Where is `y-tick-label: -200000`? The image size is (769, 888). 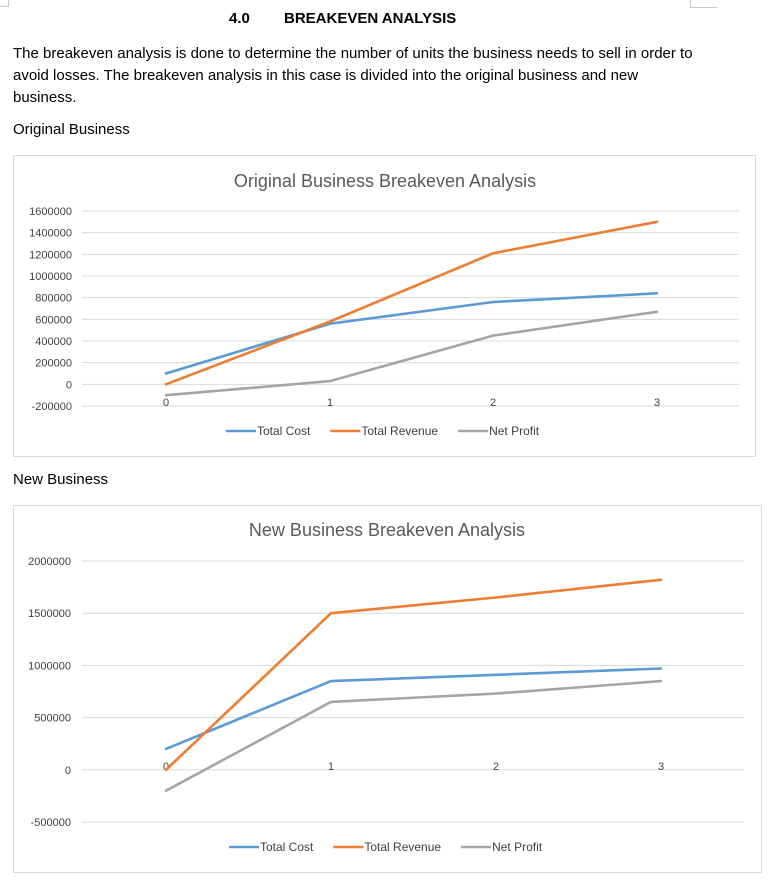
y-tick-label: -200000 is located at coordinates (52, 407).